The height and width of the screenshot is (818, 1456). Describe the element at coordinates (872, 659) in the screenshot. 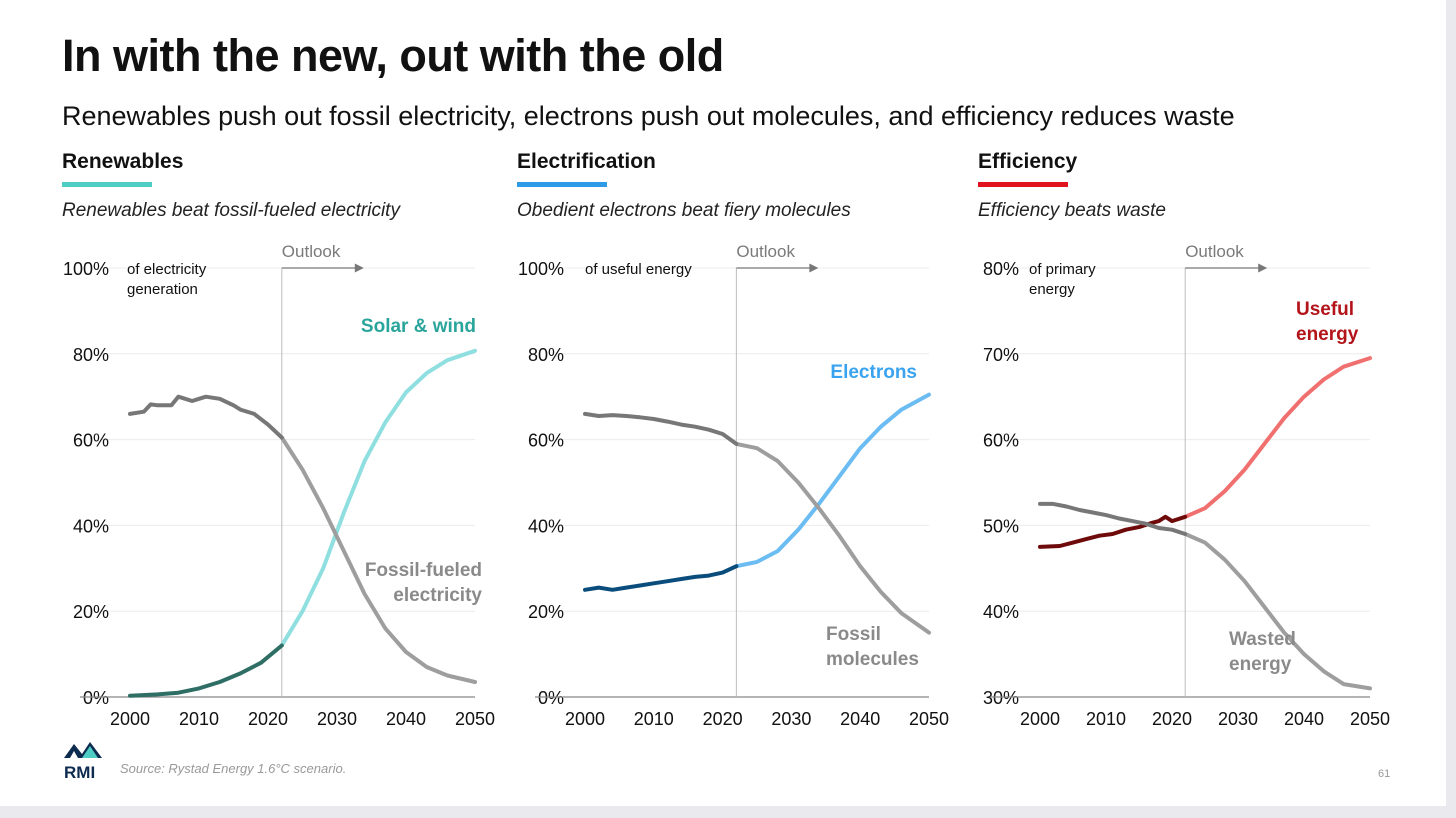

I see `series-label: molecules` at that location.